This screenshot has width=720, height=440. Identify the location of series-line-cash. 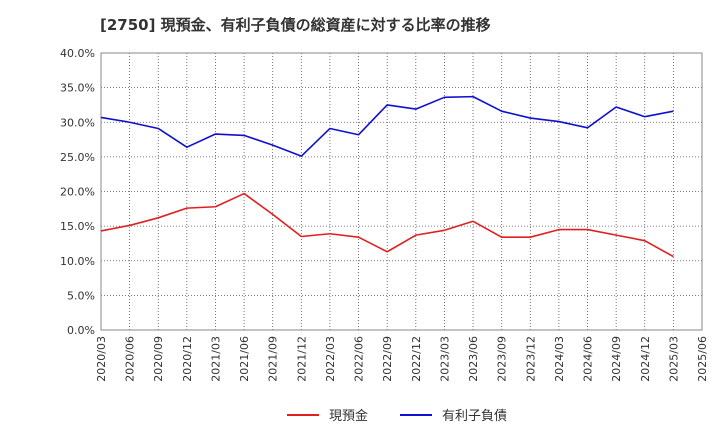
(387, 225).